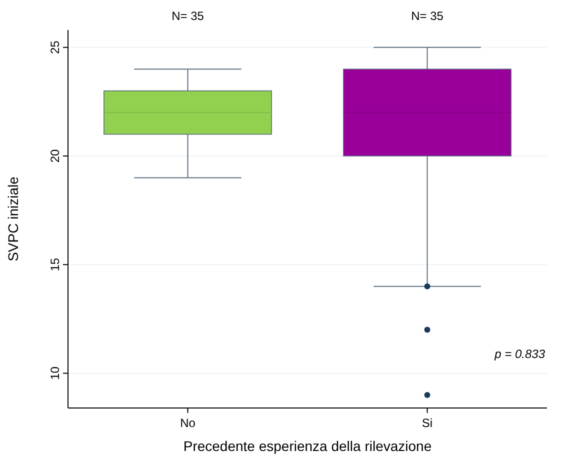 The width and height of the screenshot is (567, 461). Describe the element at coordinates (520, 354) in the screenshot. I see `annotation: p = 0.833` at that location.